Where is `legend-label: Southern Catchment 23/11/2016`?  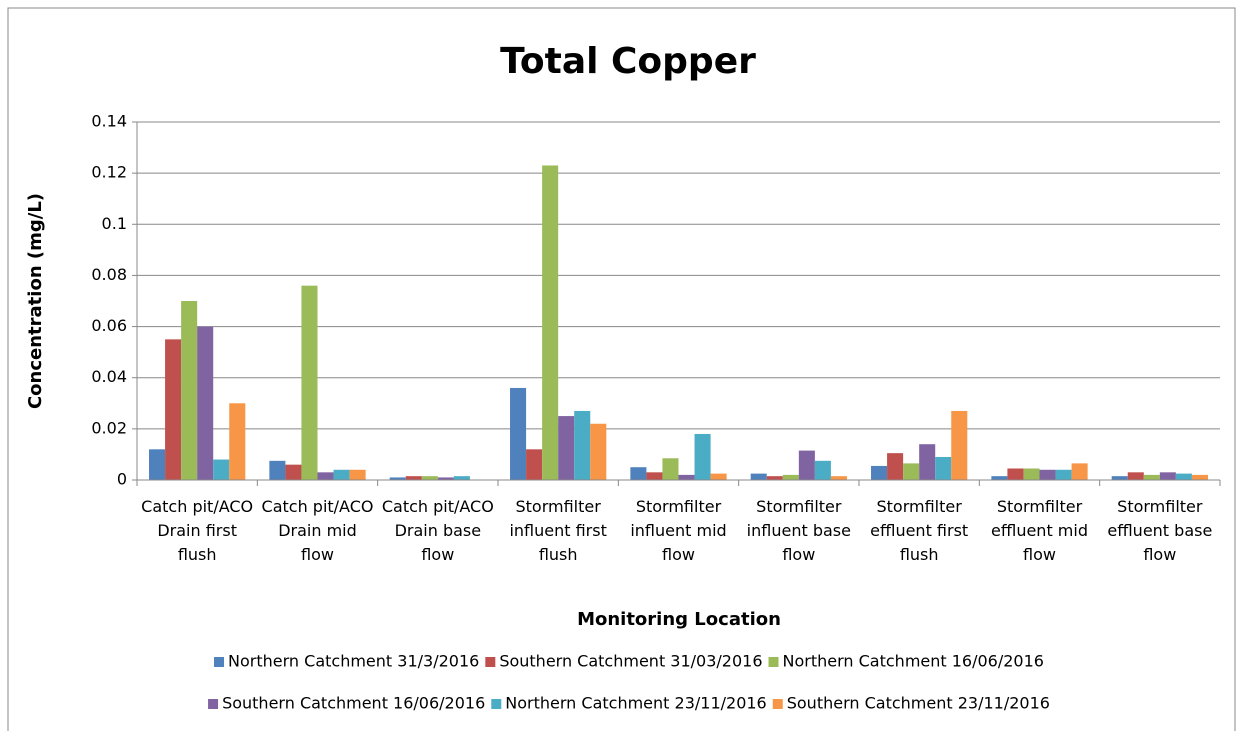 legend-label: Southern Catchment 23/11/2016 is located at coordinates (918, 703).